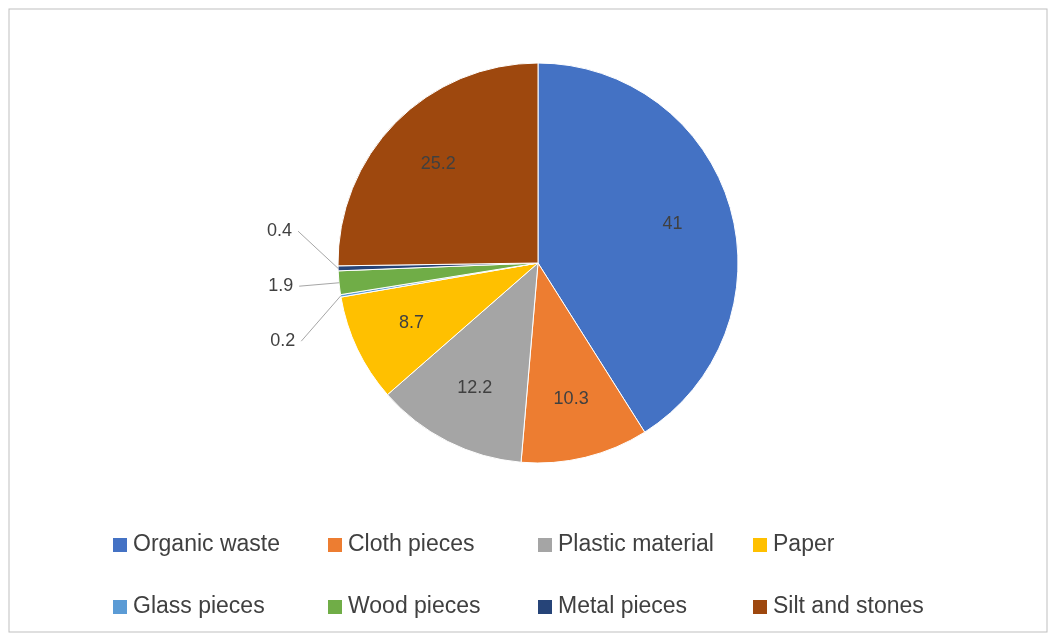 This screenshot has width=1058, height=641. I want to click on data-label: 8.7, so click(412, 322).